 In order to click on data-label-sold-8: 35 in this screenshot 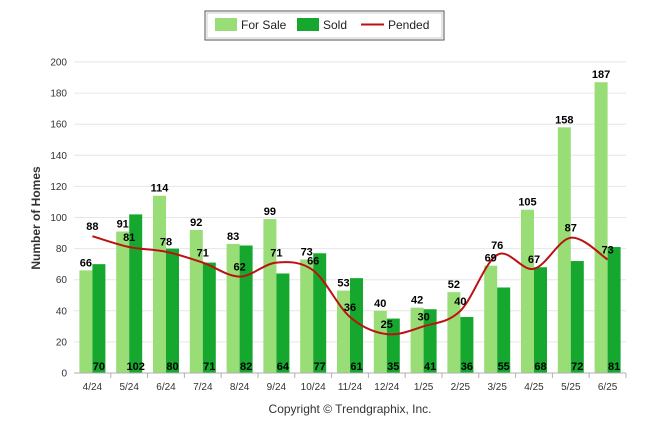, I will do `click(393, 367)`.